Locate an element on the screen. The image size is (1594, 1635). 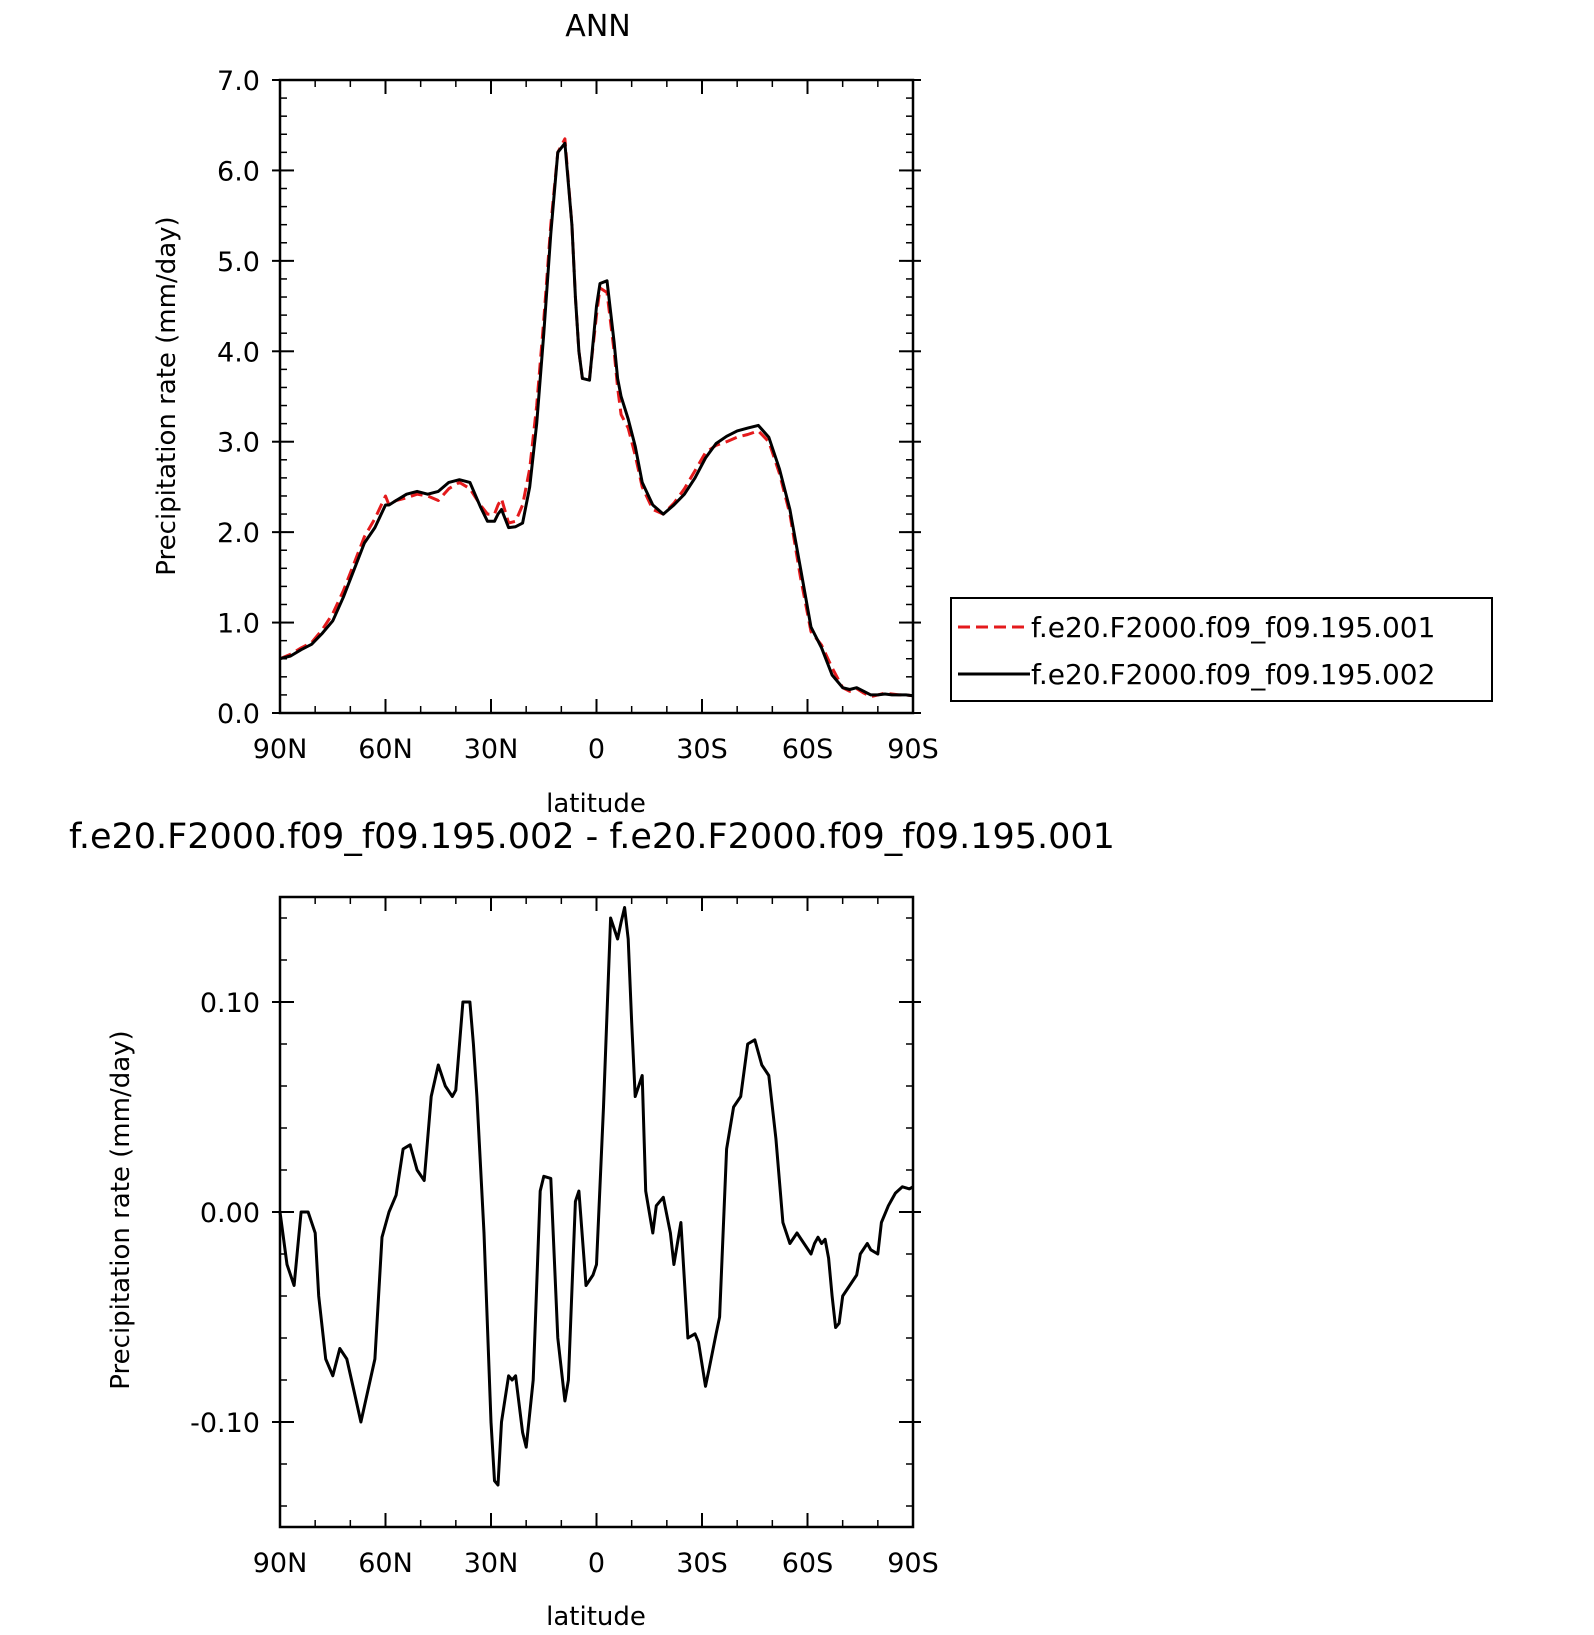
y-tick-label: 5.0 is located at coordinates (238, 262).